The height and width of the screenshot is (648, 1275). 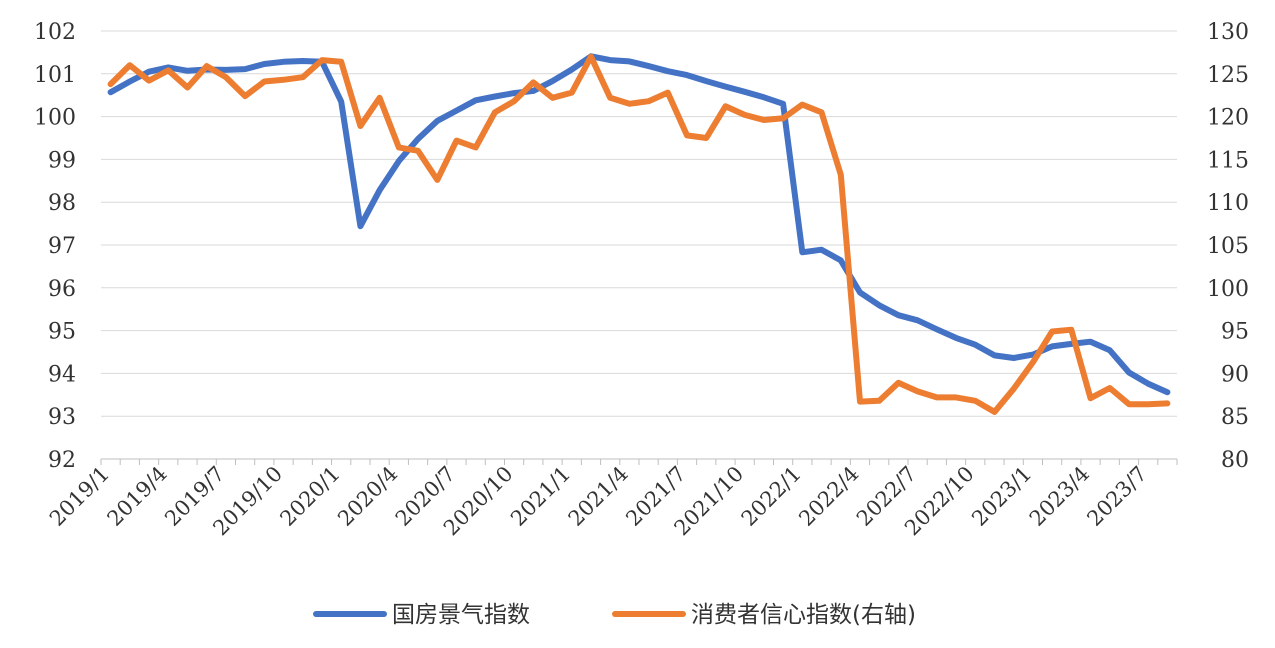 What do you see at coordinates (137, 496) in the screenshot?
I see `x-tick-label: 2019/4` at bounding box center [137, 496].